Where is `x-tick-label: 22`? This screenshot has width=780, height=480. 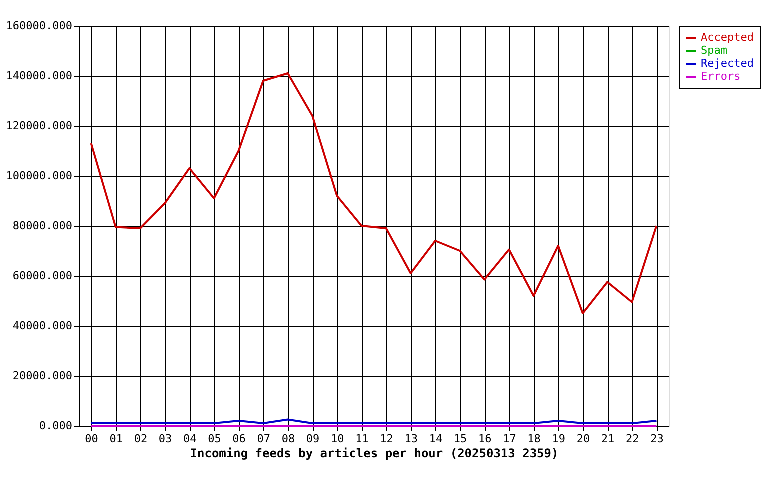
x-tick-label: 22 is located at coordinates (633, 439).